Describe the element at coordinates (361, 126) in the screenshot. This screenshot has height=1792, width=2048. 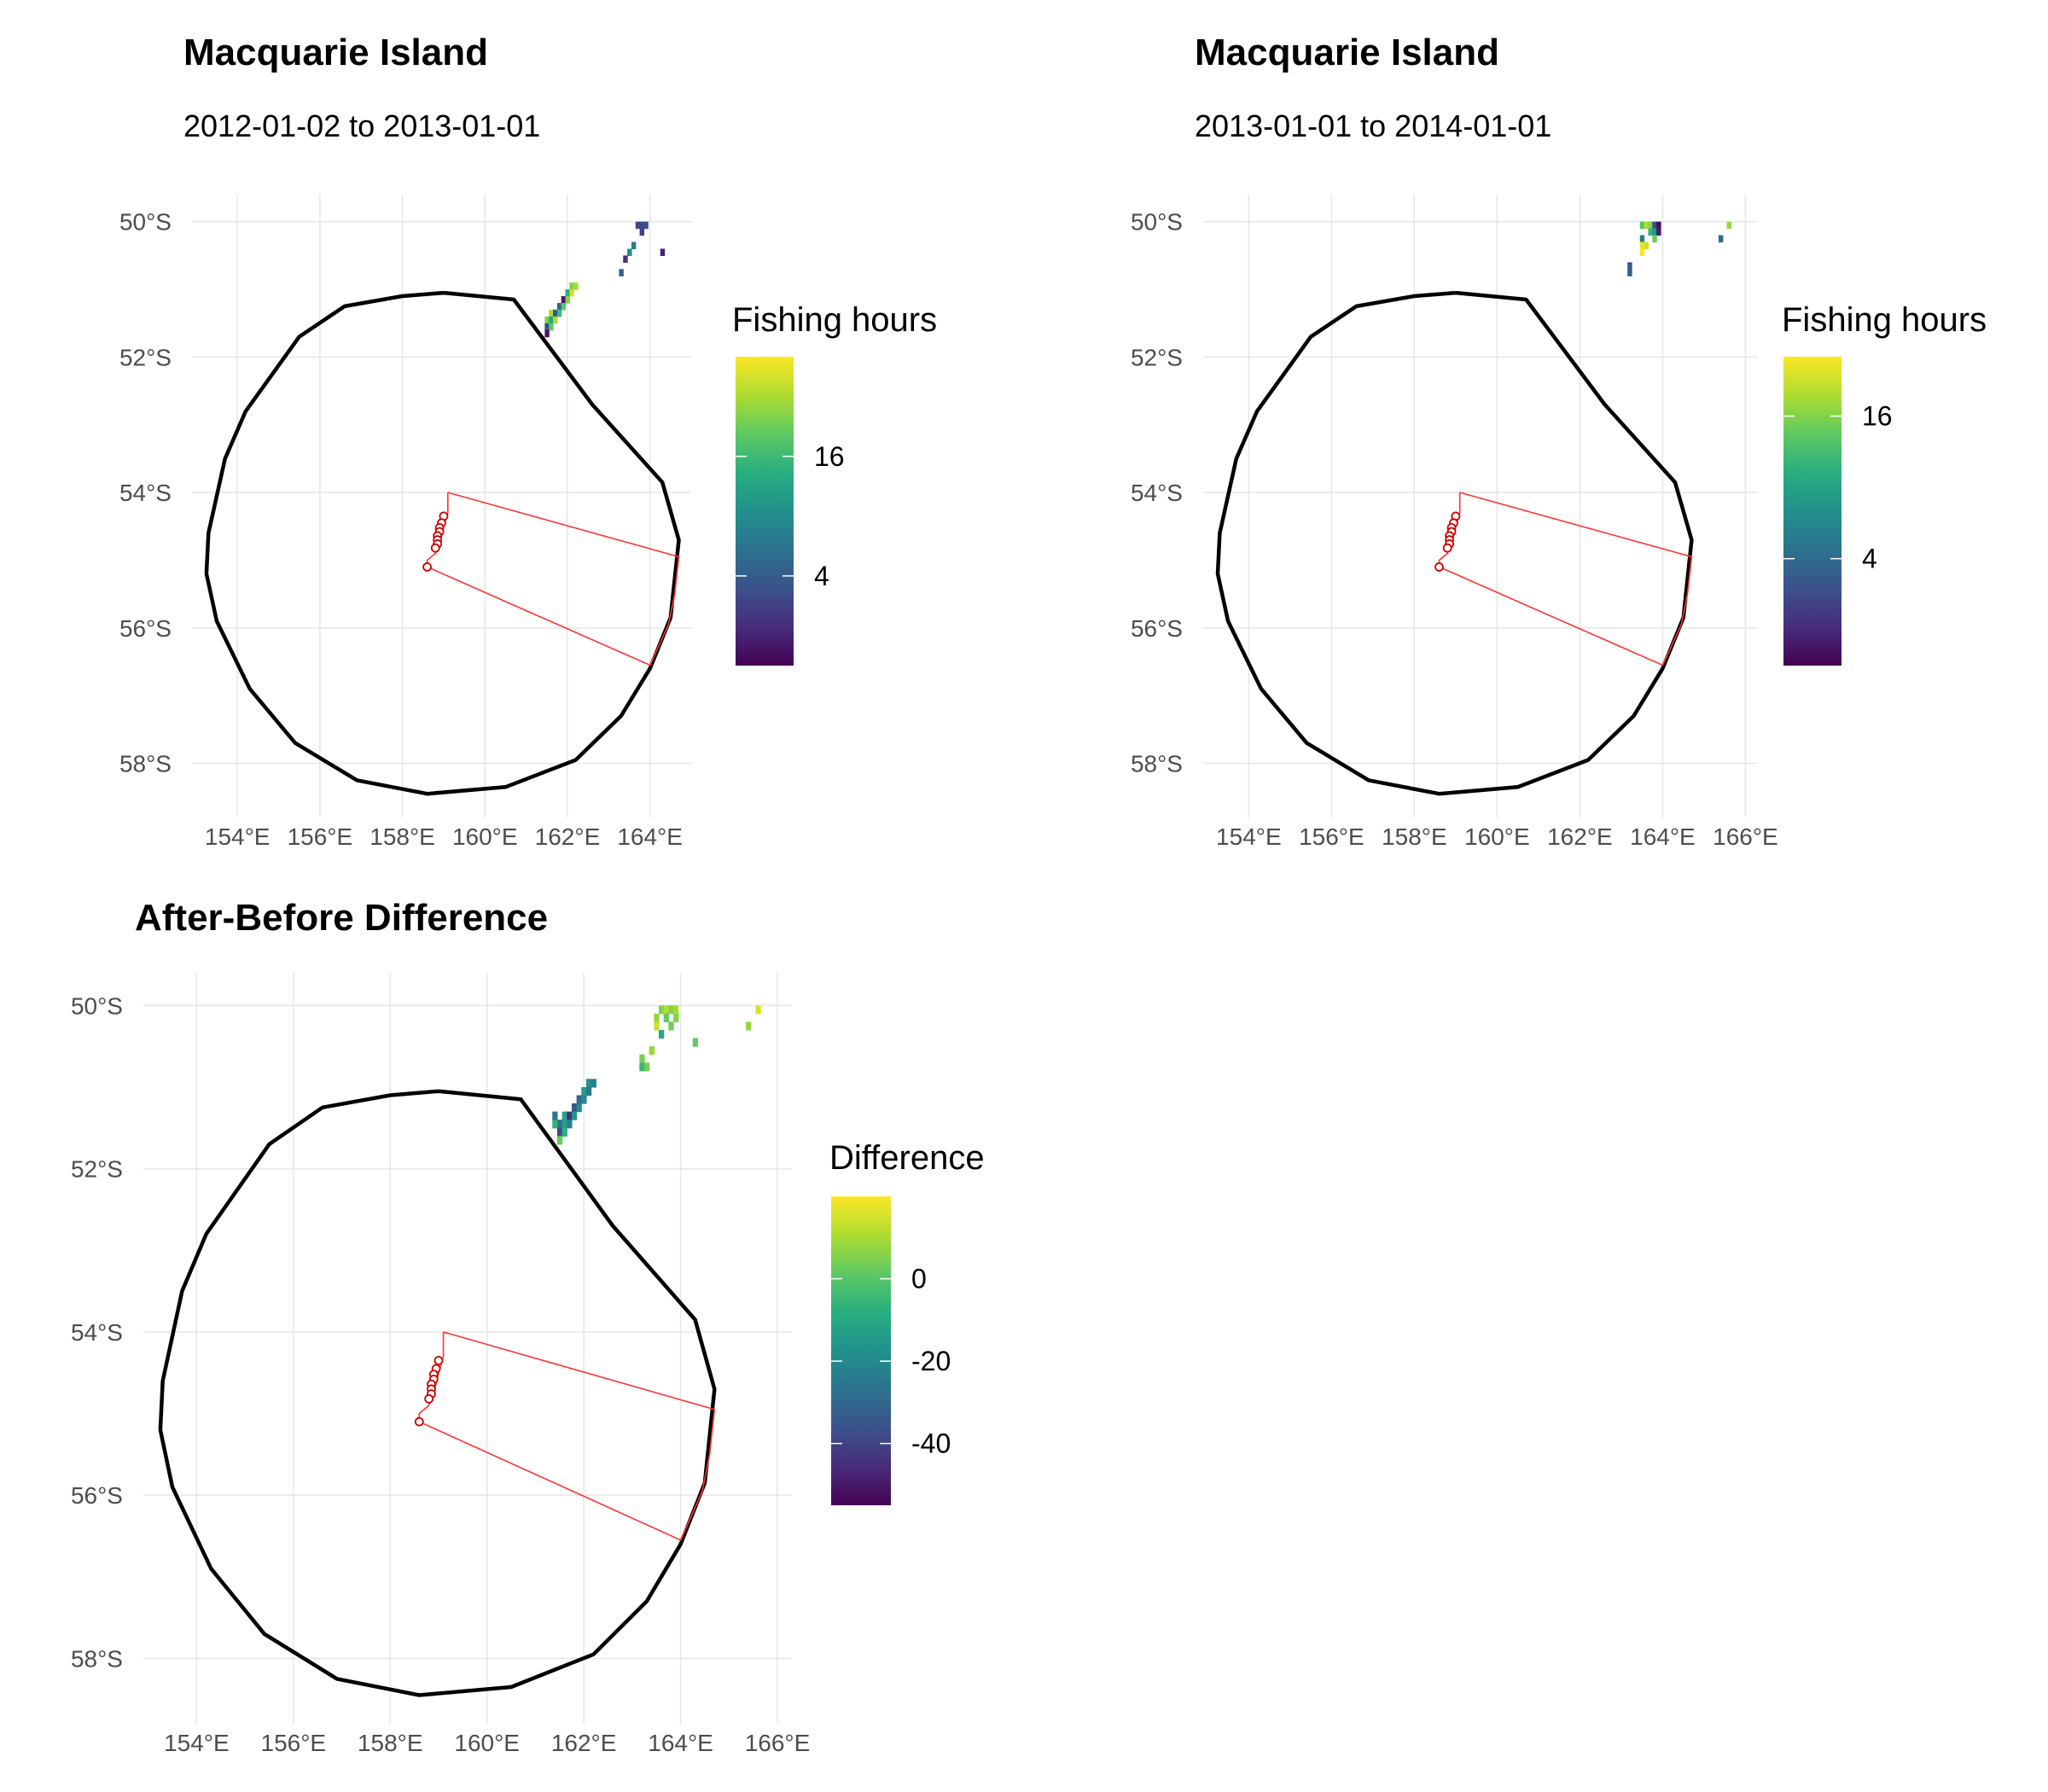
I see `panel-subtitle: 2012-01-02 to 2013-01-01` at that location.